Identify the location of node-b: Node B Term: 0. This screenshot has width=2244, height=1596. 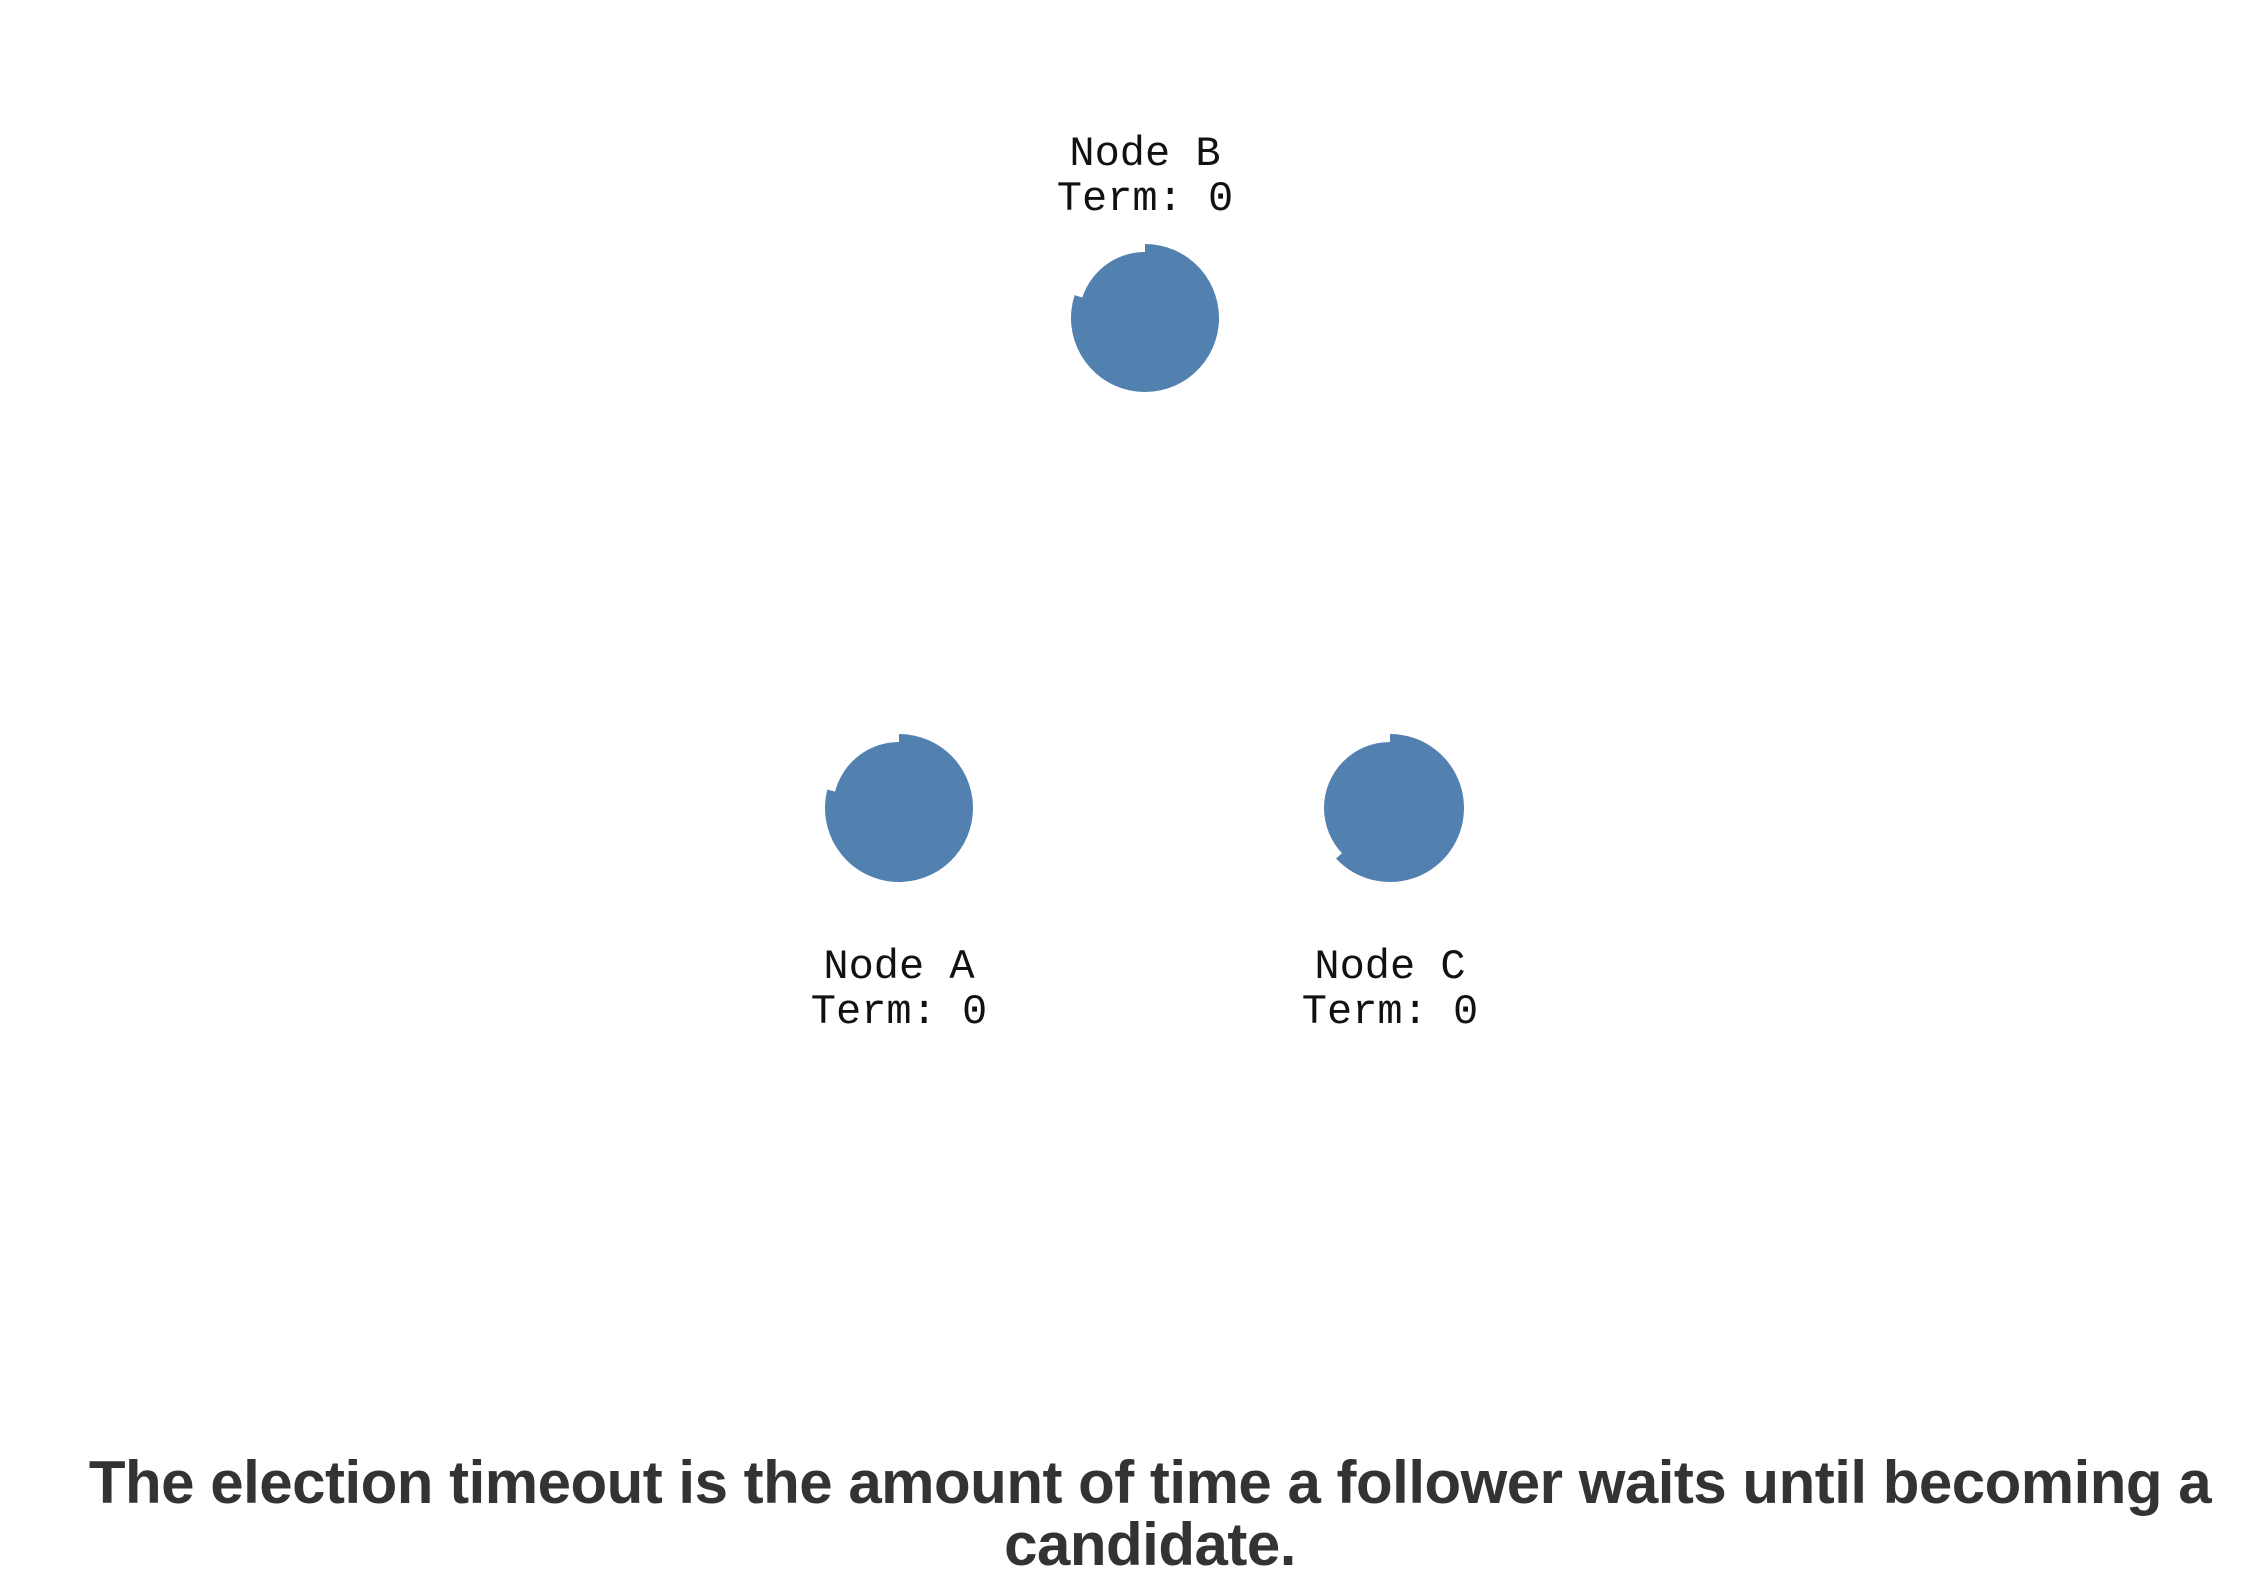
(1145, 261).